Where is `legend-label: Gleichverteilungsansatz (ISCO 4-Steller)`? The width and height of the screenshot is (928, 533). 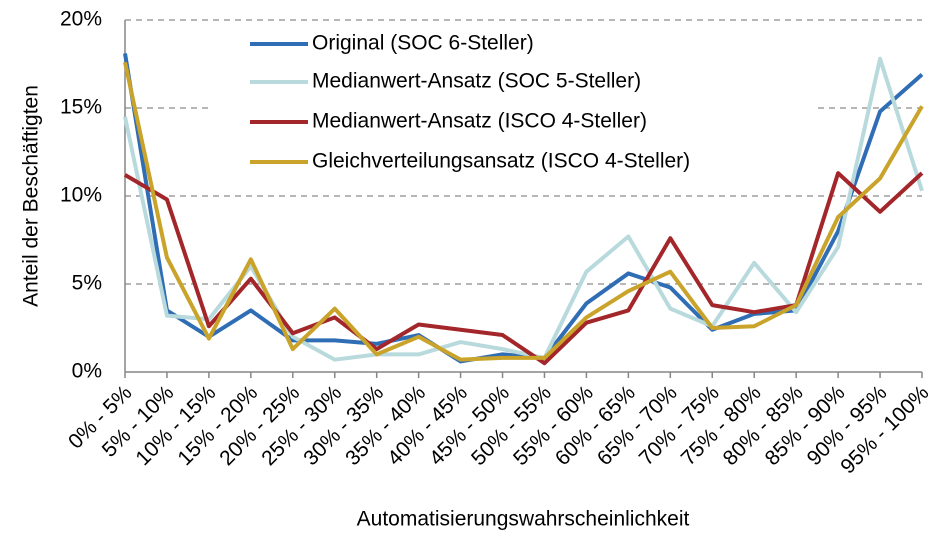
legend-label: Gleichverteilungsansatz (ISCO 4-Steller) is located at coordinates (501, 161).